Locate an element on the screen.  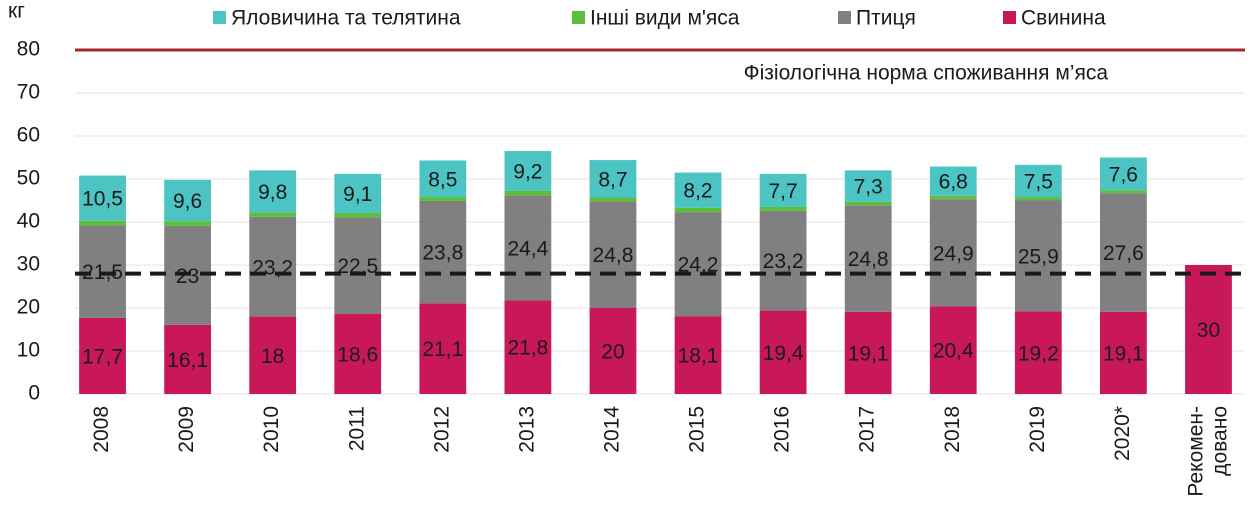
data-label: 7,6 is located at coordinates (1123, 174).